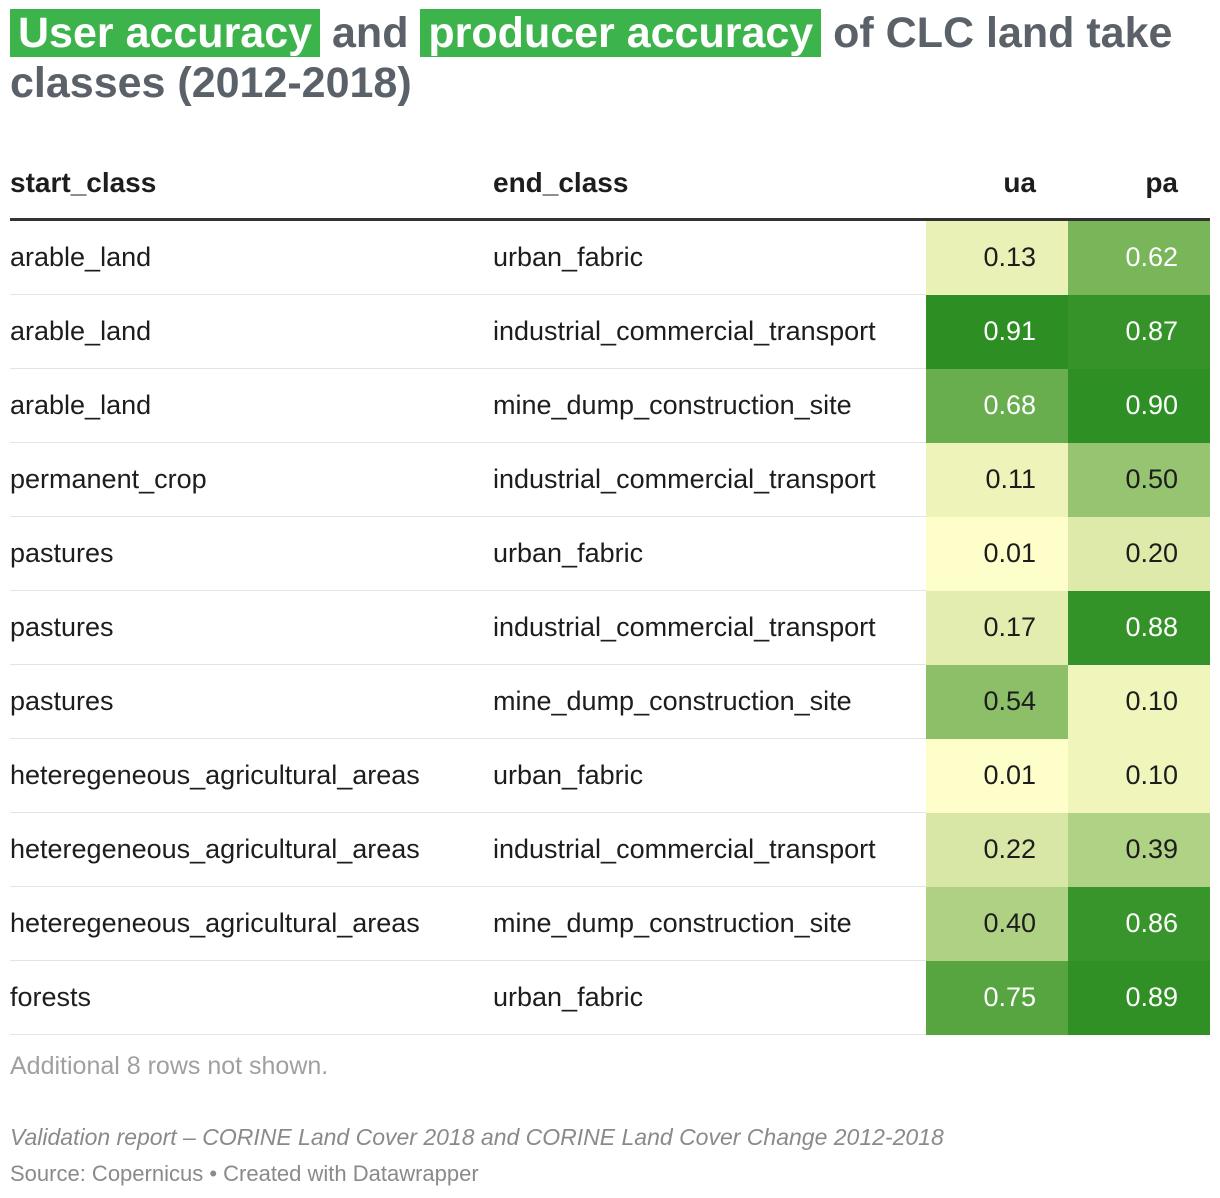 This screenshot has width=1220, height=1198. Describe the element at coordinates (621, 33) in the screenshot. I see `title-highlight-producer-accuracy: producer accuracy` at that location.